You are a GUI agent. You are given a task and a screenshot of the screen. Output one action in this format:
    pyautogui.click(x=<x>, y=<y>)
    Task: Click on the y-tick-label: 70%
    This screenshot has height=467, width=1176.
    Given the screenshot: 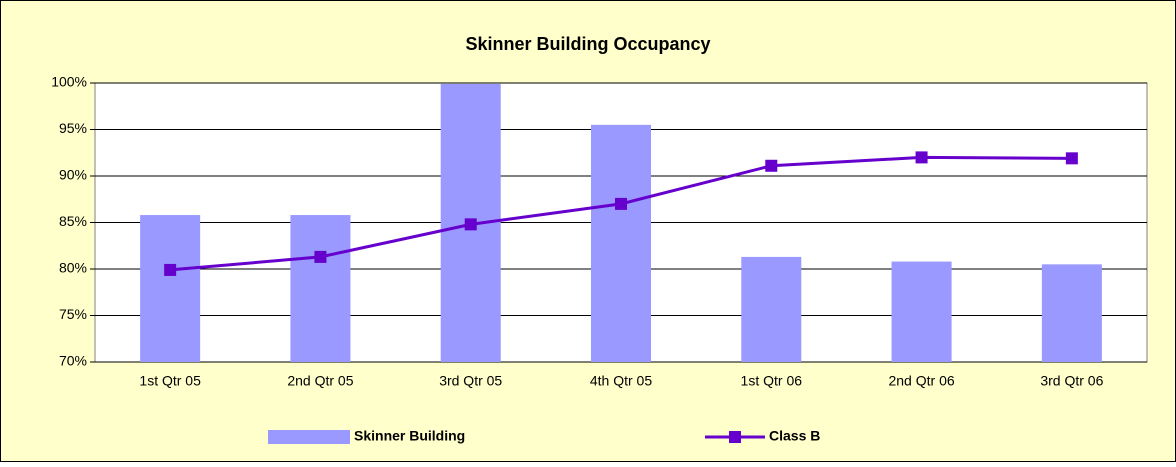 What is the action you would take?
    pyautogui.click(x=73, y=361)
    